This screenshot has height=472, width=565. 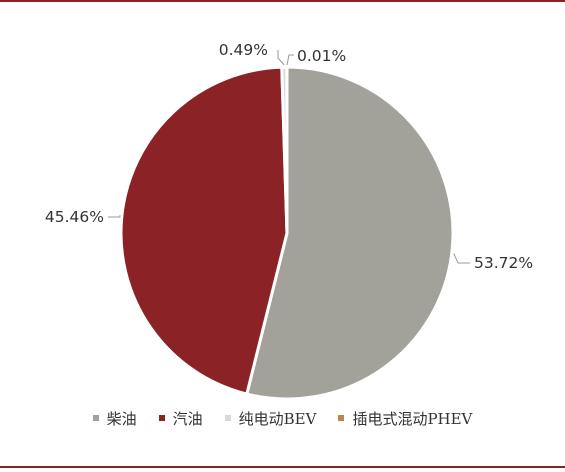 What do you see at coordinates (281, 58) in the screenshot?
I see `leader-line-bev` at bounding box center [281, 58].